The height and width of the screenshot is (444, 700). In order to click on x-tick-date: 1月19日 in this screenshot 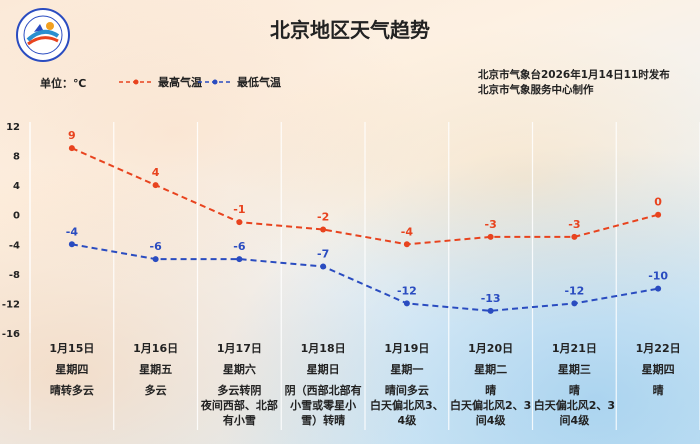, I will do `click(407, 348)`.